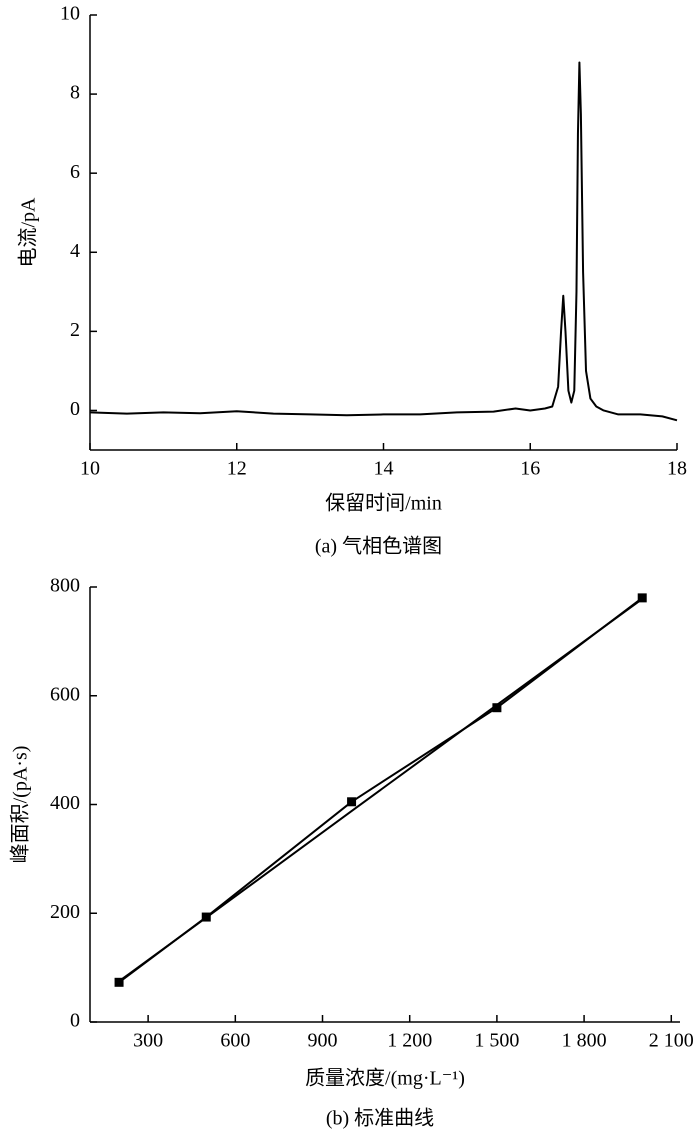 Image resolution: width=700 pixels, height=1145 pixels. What do you see at coordinates (28, 232) in the screenshot?
I see `y-axis-label: 电流/pA` at bounding box center [28, 232].